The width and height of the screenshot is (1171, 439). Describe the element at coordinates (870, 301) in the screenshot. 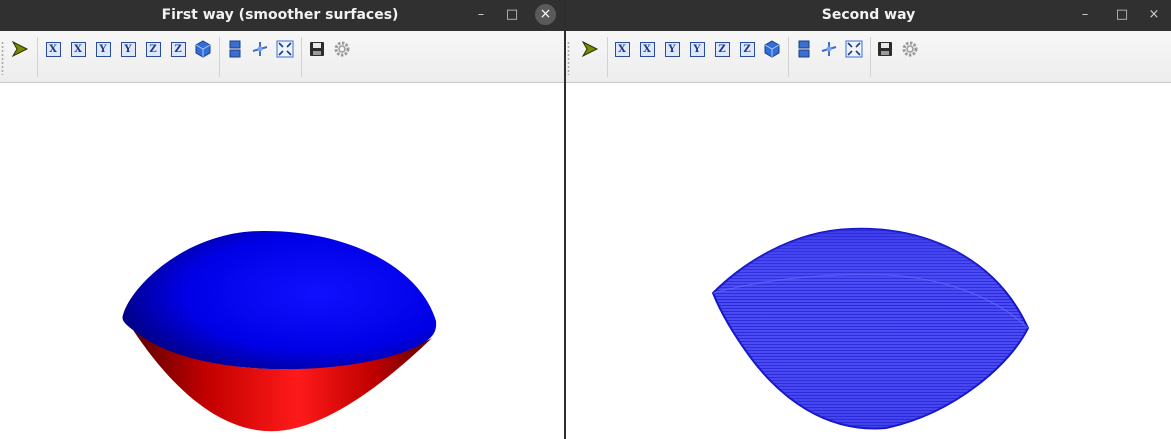

I see `lens-rim-edge` at that location.